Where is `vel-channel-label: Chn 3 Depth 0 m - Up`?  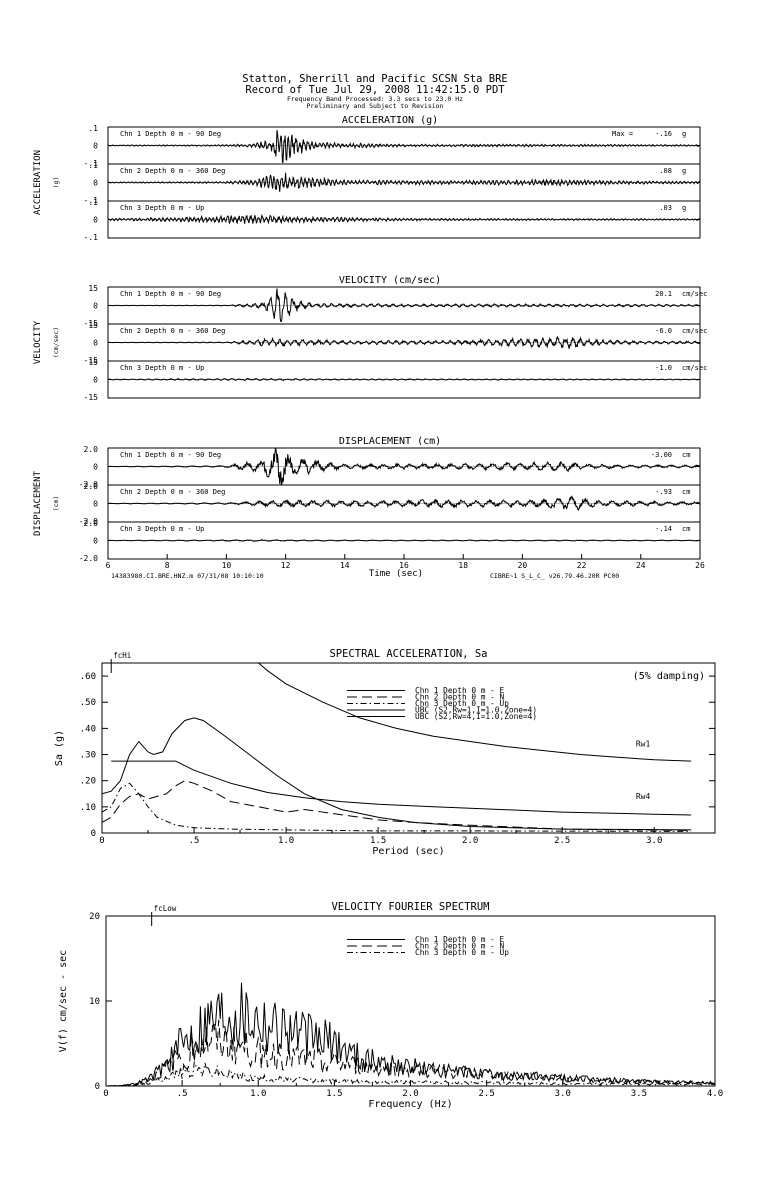 vel-channel-label: Chn 3 Depth 0 m - Up is located at coordinates (162, 368).